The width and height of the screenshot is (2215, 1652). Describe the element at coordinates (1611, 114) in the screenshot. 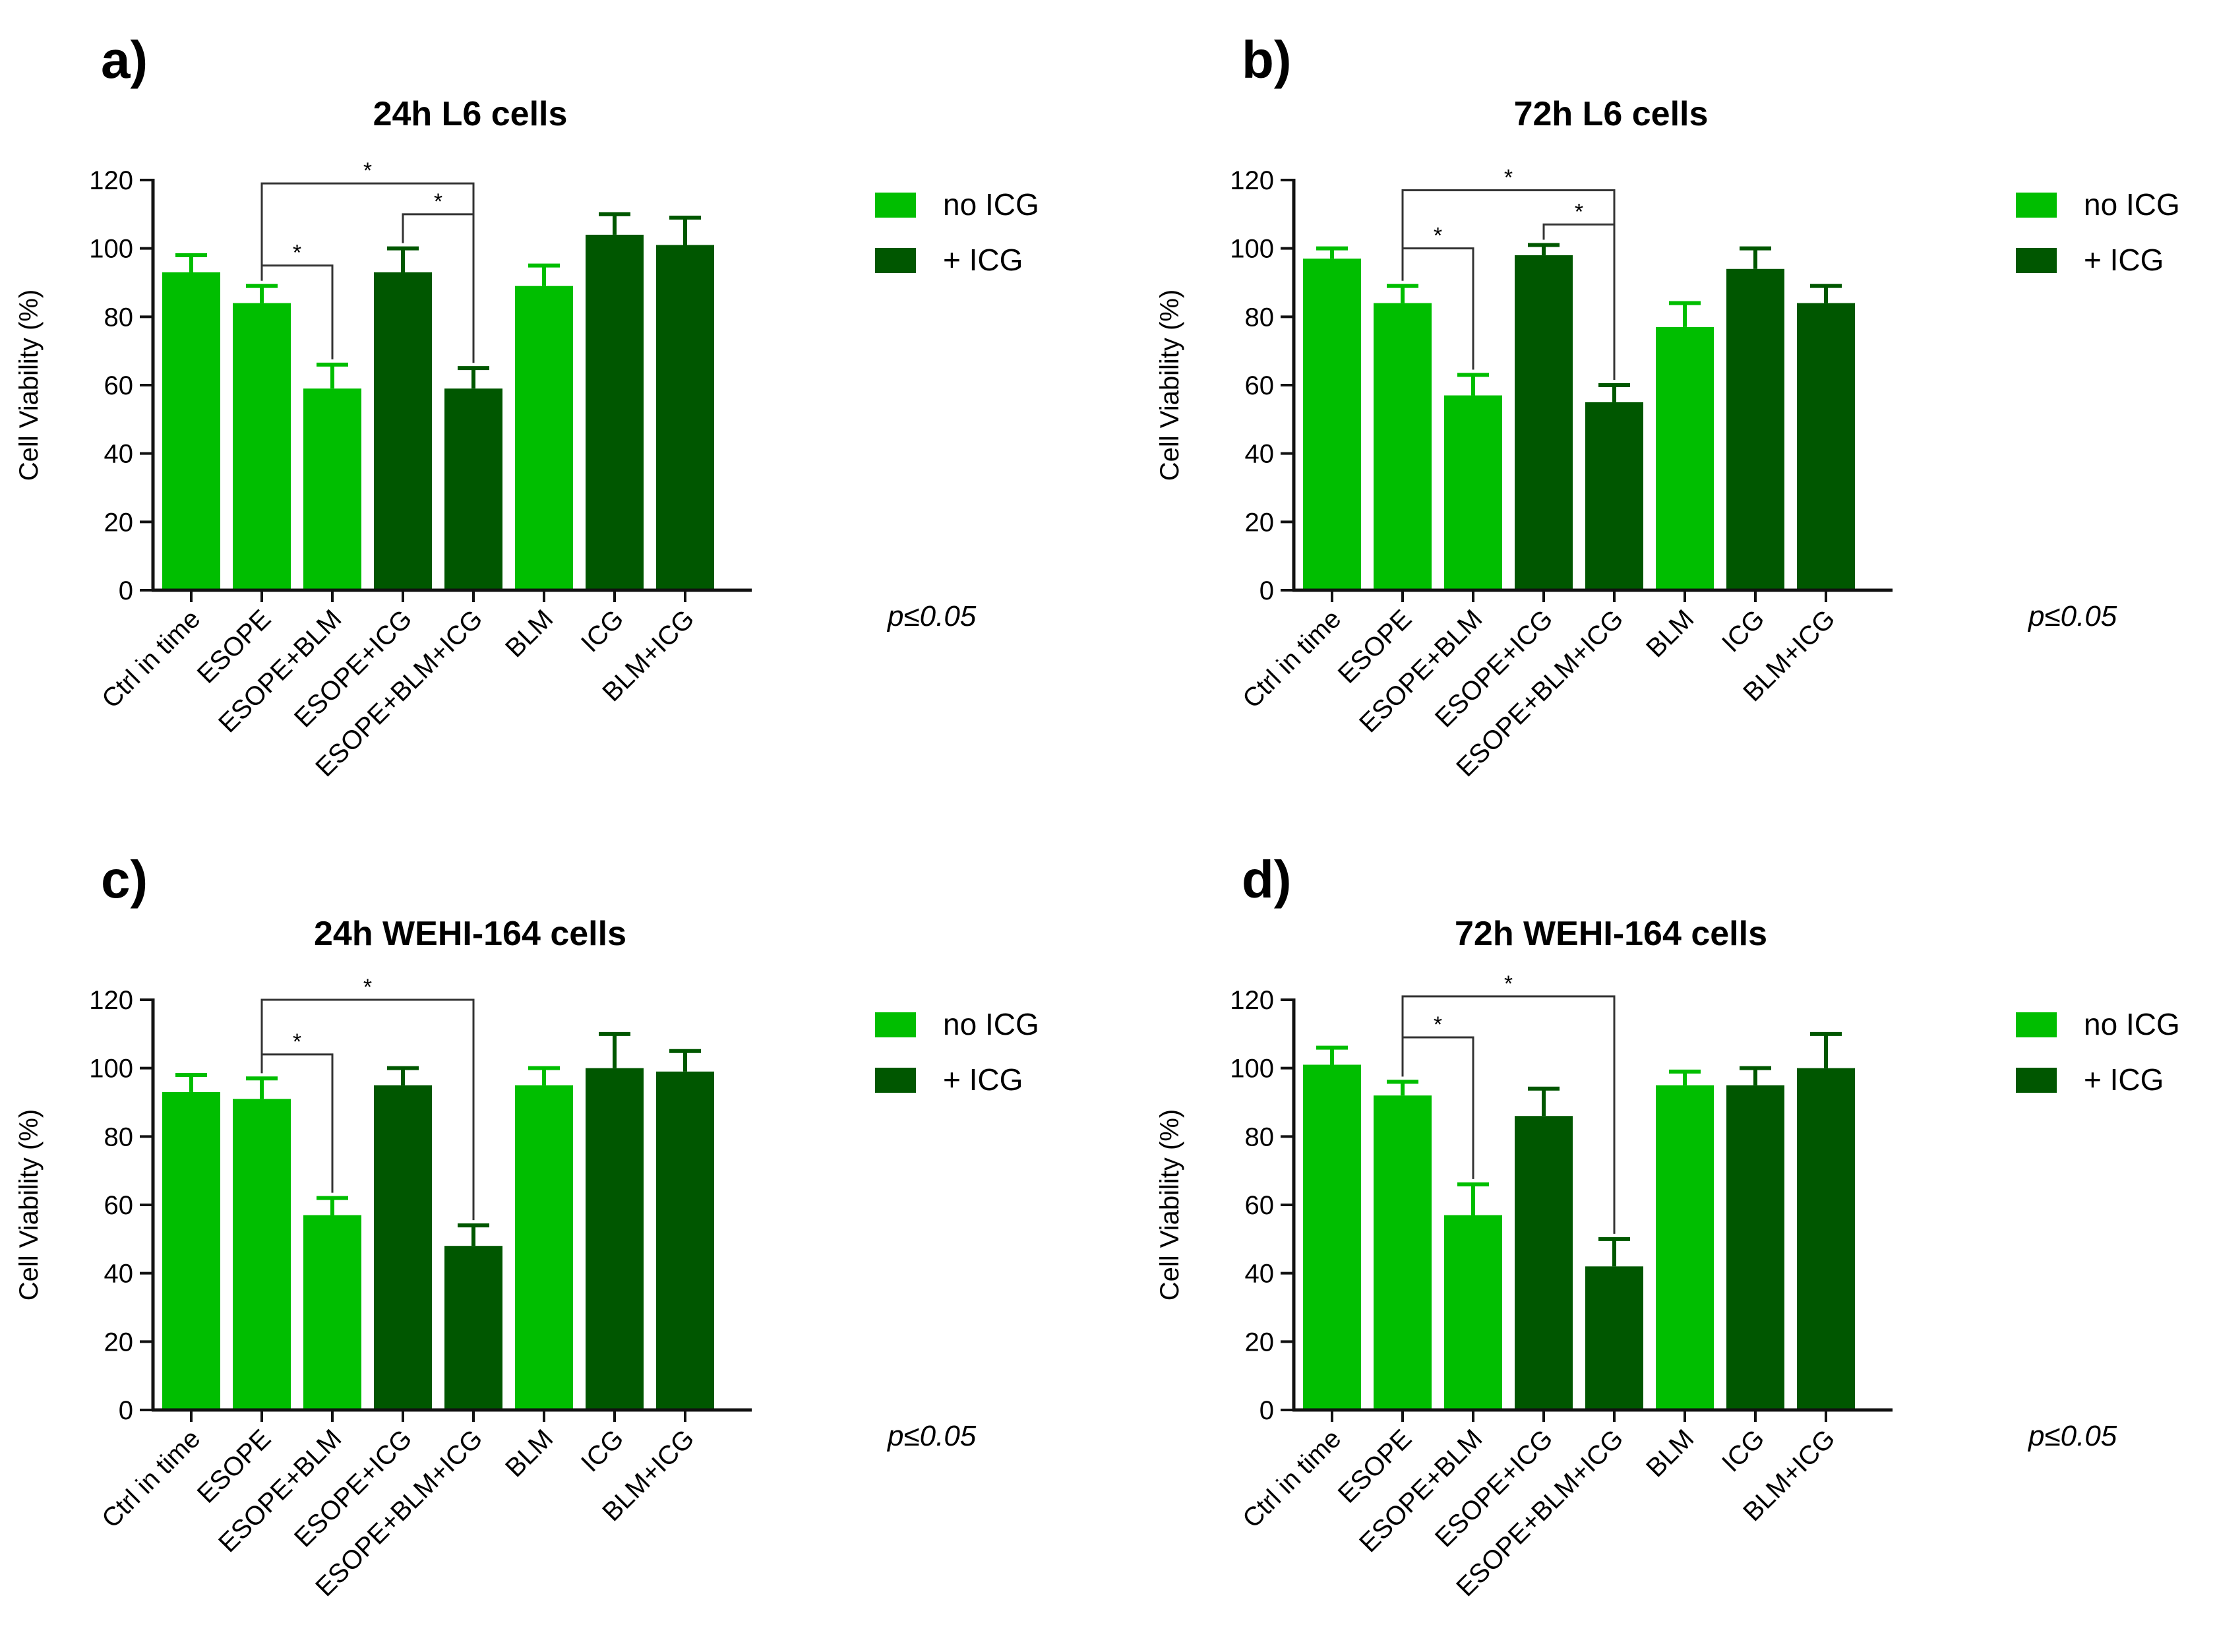

I see `chart-title: 72h L6 cells` at that location.